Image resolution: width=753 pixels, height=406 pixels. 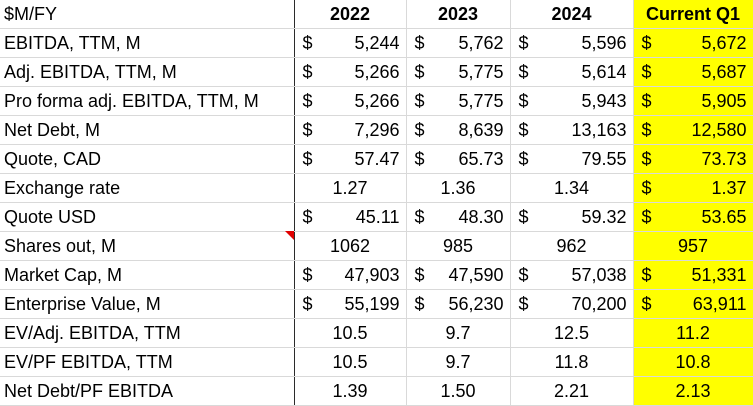 I want to click on value-cell: $48.30, so click(x=458, y=217).